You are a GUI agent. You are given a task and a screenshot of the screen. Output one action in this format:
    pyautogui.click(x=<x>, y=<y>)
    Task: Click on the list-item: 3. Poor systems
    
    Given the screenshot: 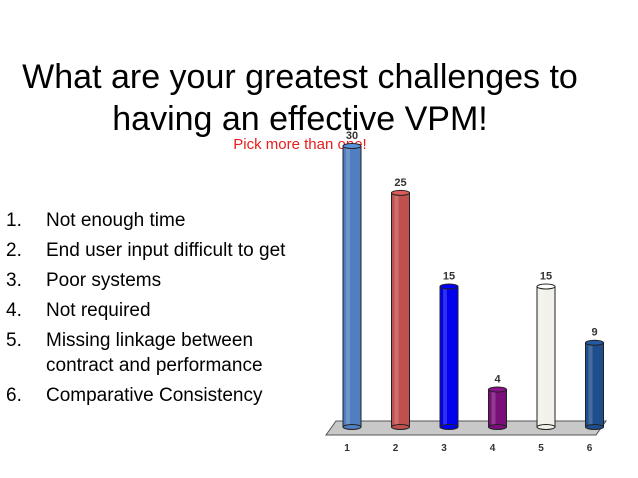 What is the action you would take?
    pyautogui.click(x=145, y=280)
    